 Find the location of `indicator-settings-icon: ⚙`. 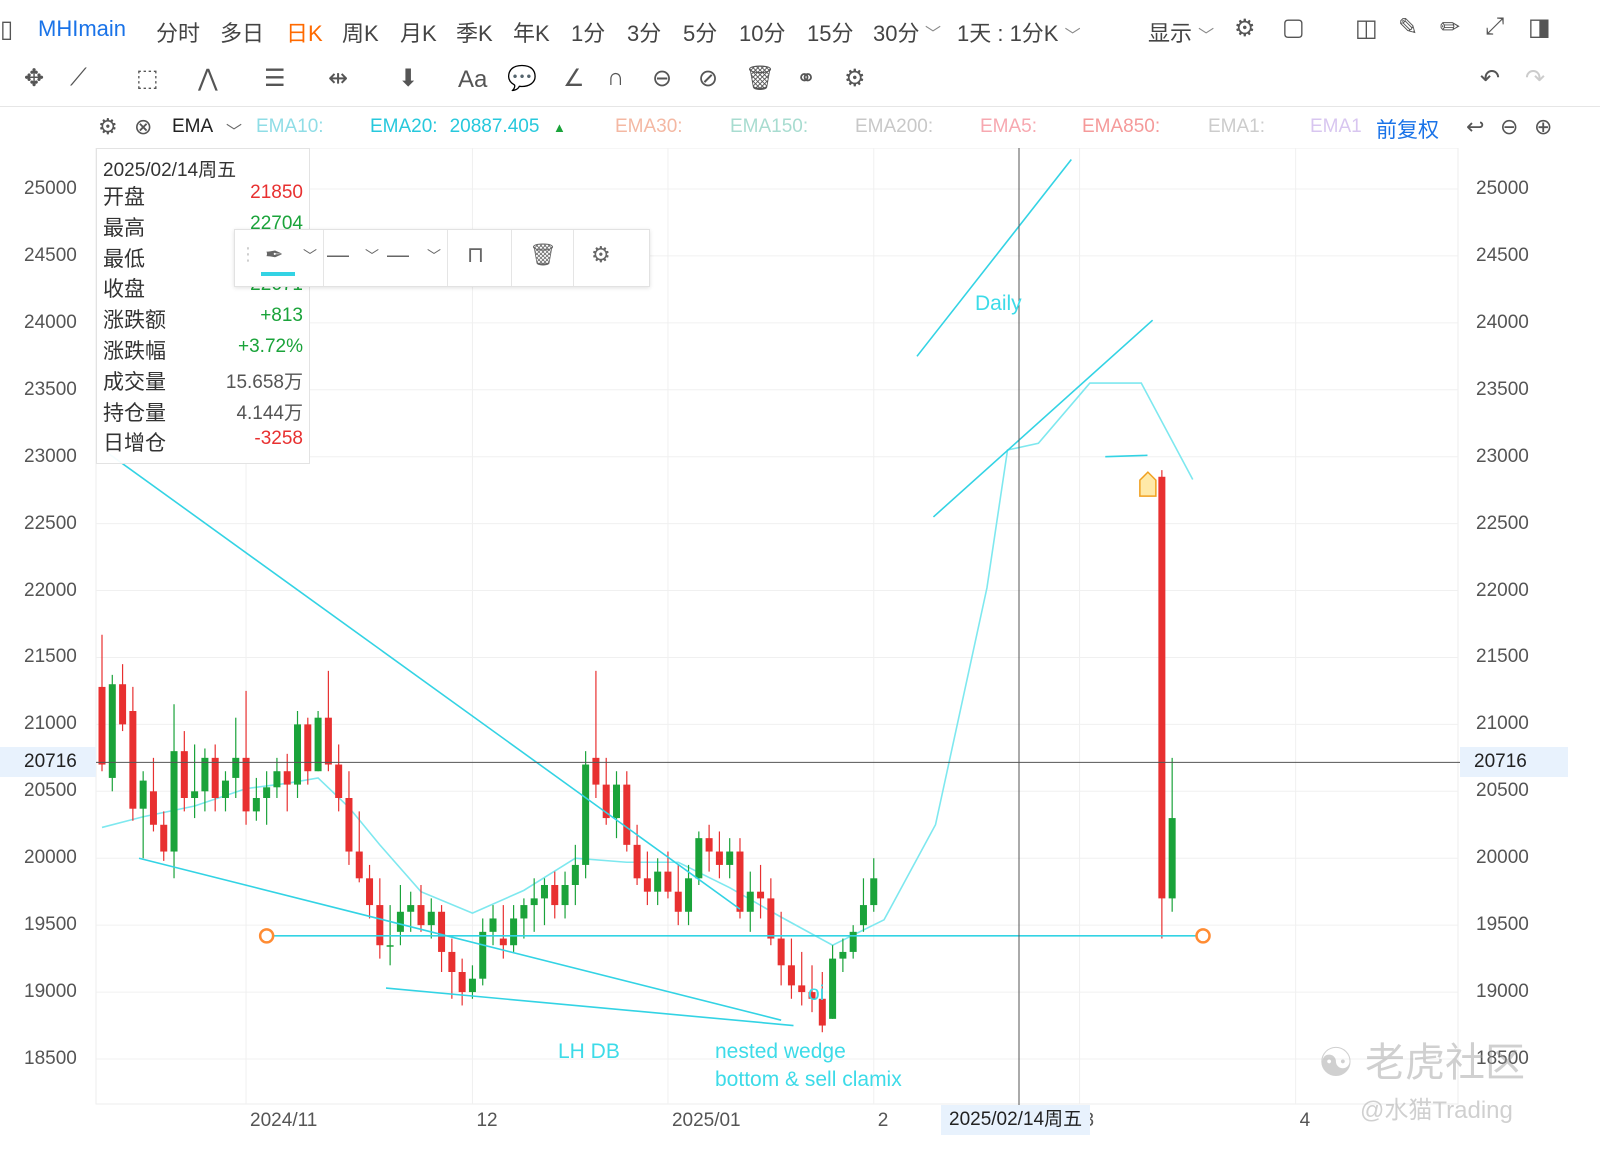

indicator-settings-icon: ⚙ is located at coordinates (108, 126).